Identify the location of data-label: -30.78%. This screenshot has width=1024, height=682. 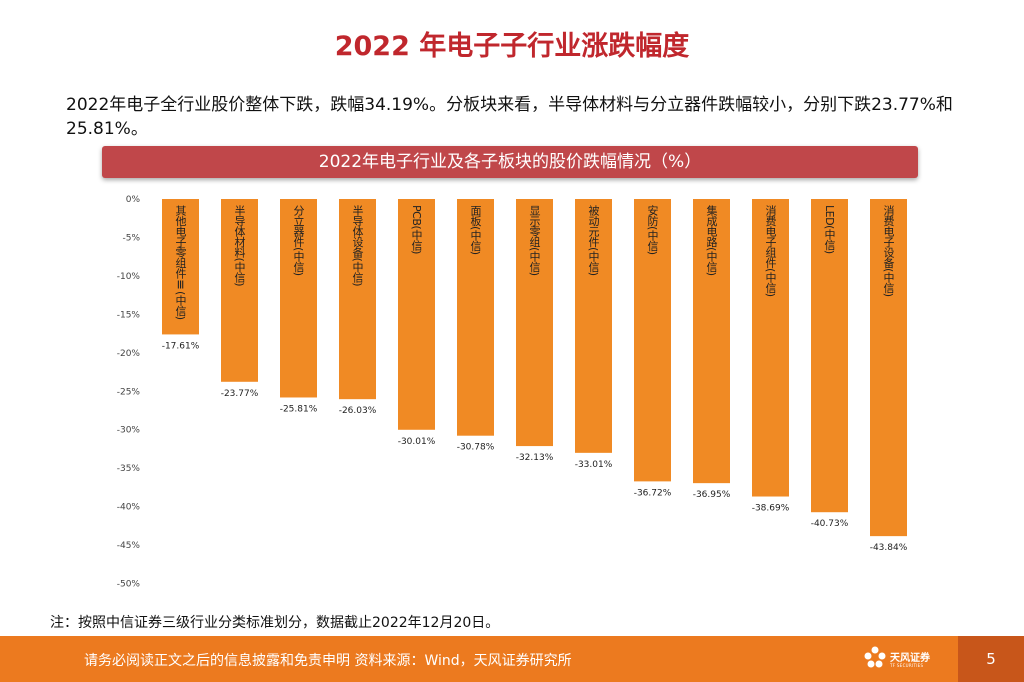
(476, 448).